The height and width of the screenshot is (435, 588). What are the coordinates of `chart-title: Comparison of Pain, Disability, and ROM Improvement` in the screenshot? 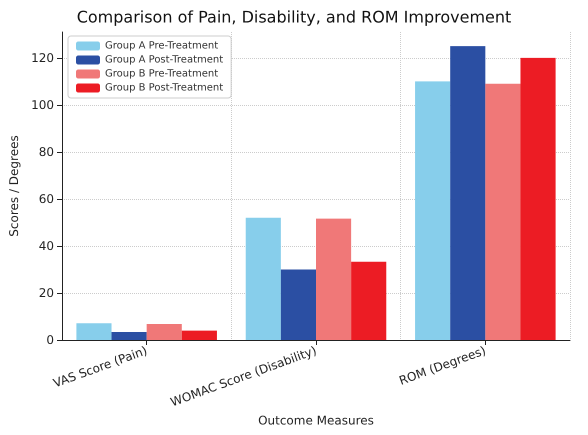 It's located at (294, 17).